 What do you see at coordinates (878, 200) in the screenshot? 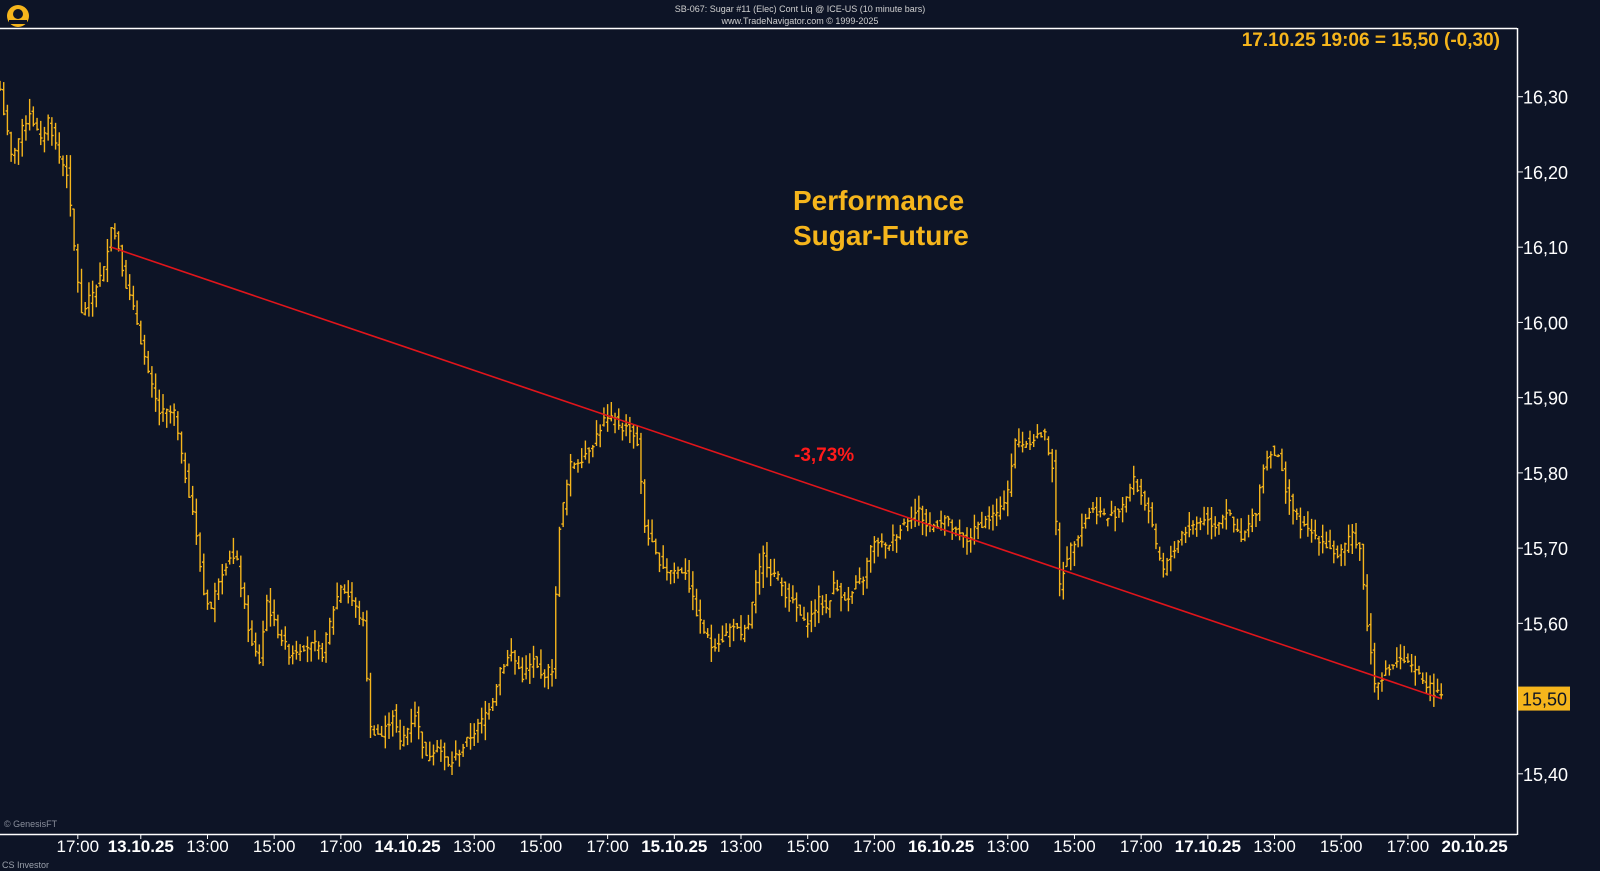
I see `chart-title-line-1: Performance` at bounding box center [878, 200].